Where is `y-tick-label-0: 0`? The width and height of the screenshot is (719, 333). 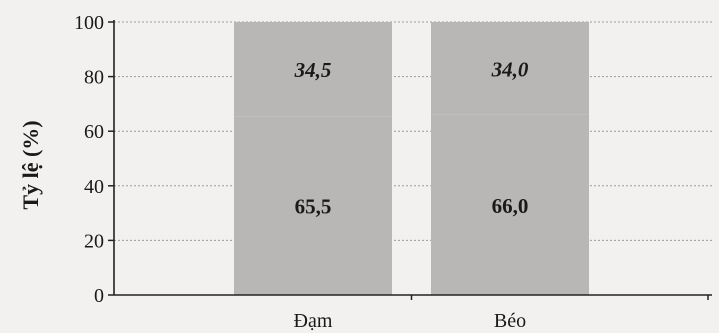 y-tick-label-0: 0 is located at coordinates (99, 296).